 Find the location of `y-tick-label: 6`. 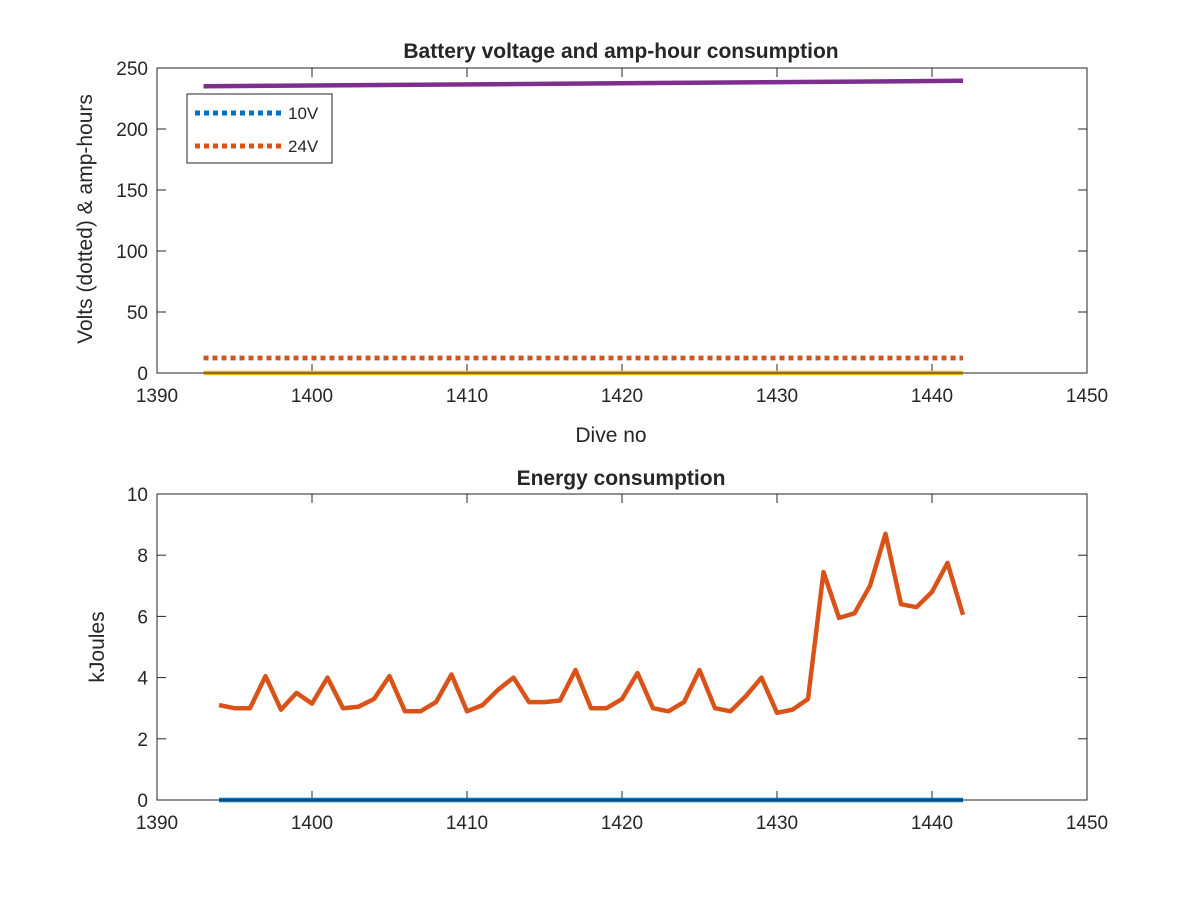

y-tick-label: 6 is located at coordinates (142, 617).